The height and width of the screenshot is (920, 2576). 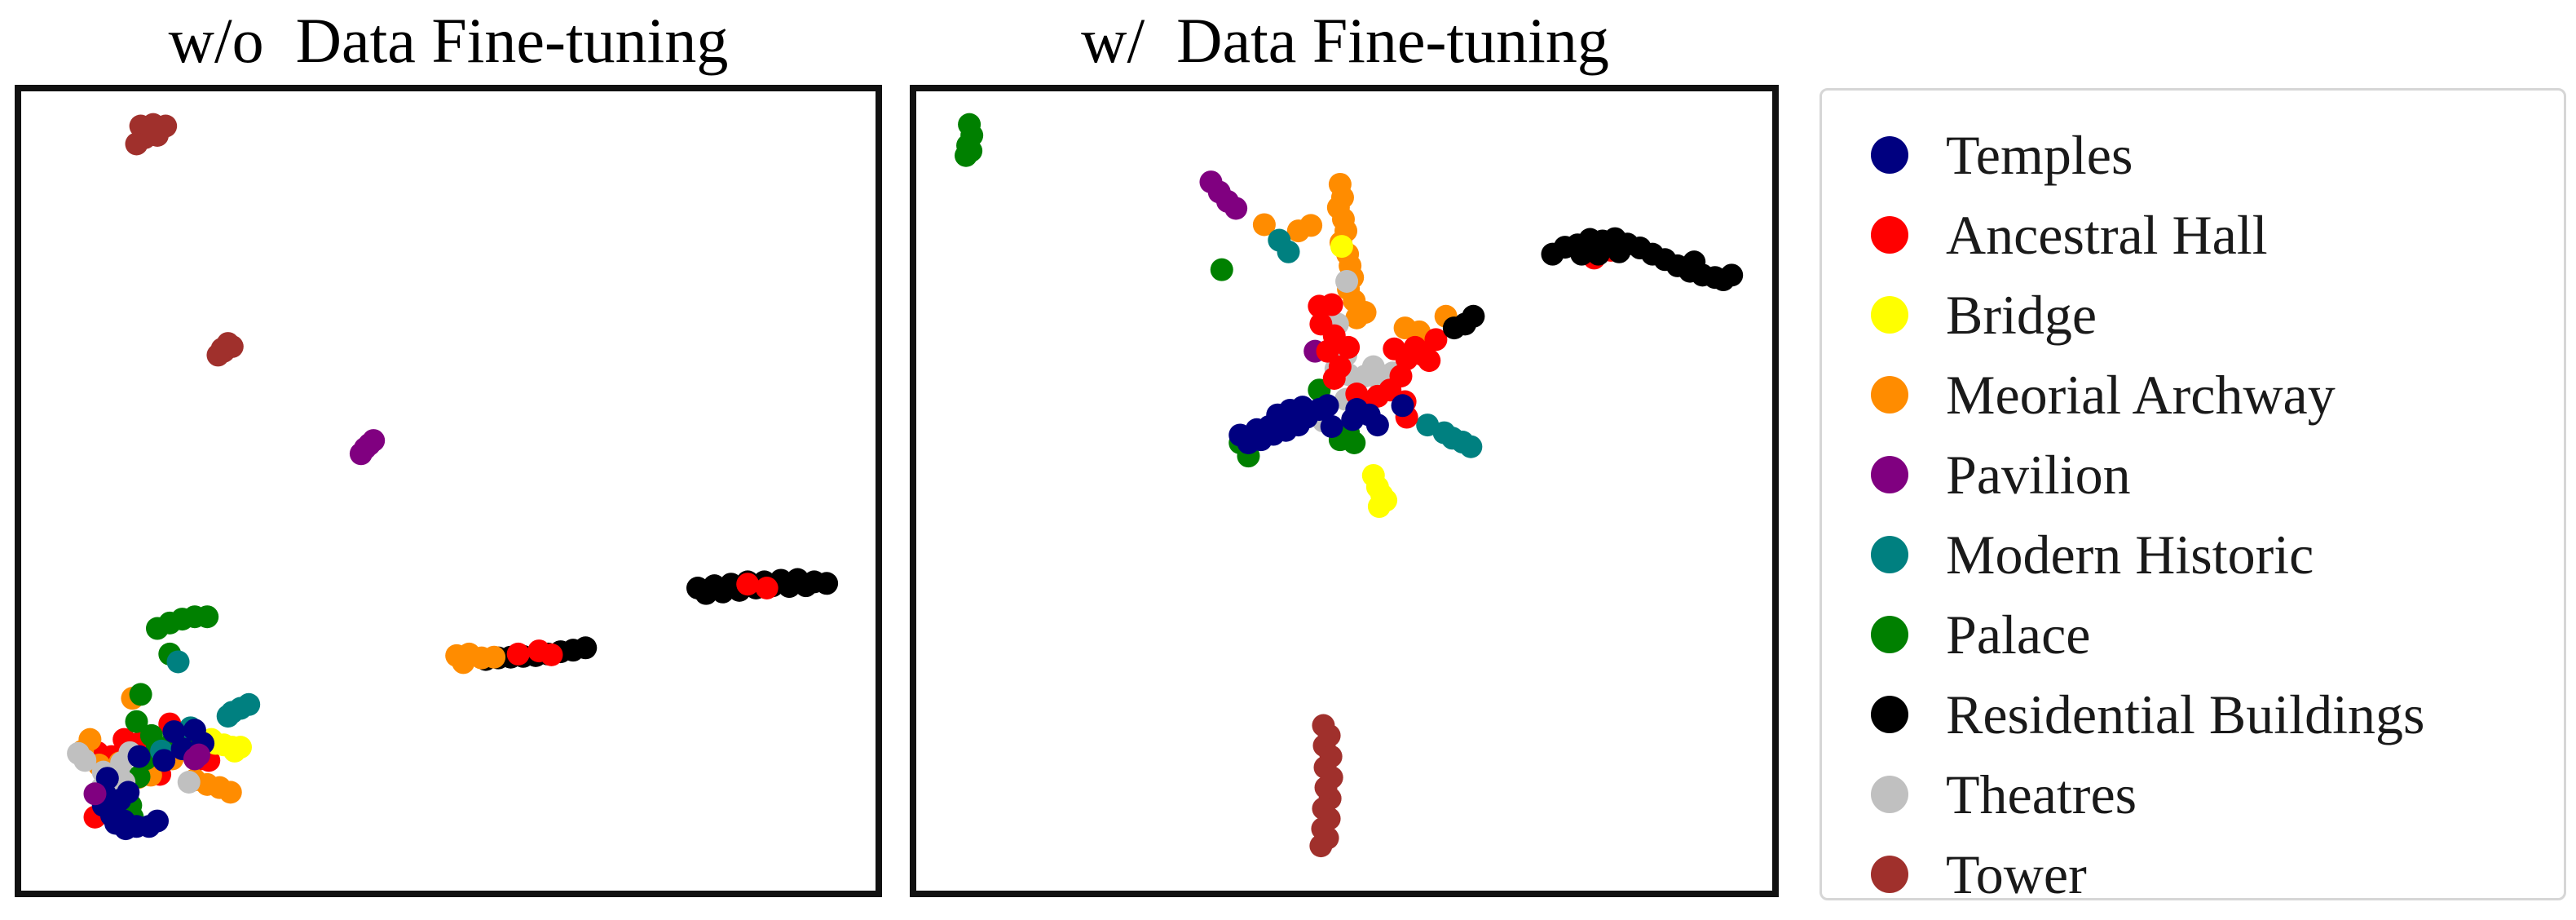 I want to click on legend-label: Bridge, so click(x=2021, y=314).